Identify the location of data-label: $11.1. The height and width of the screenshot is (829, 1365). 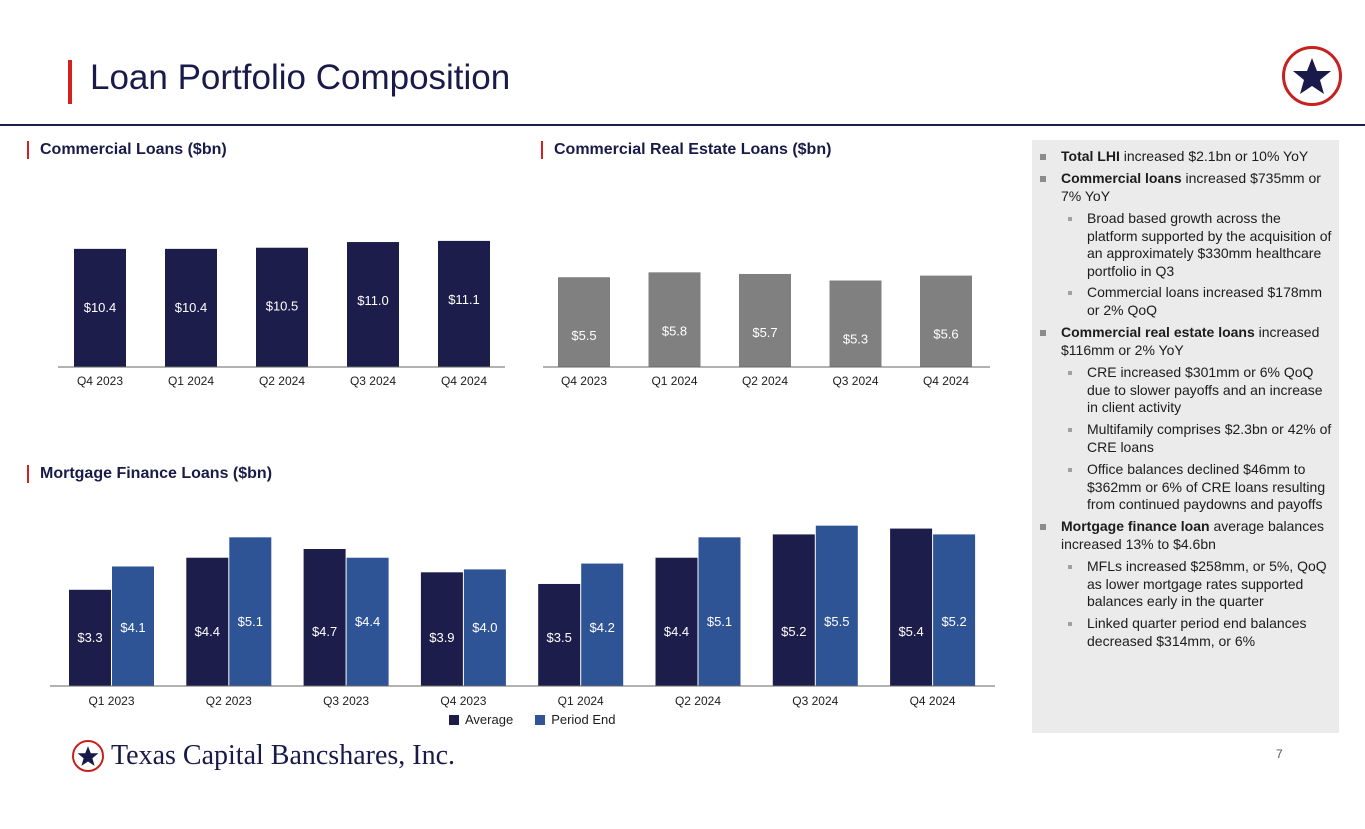
(464, 299).